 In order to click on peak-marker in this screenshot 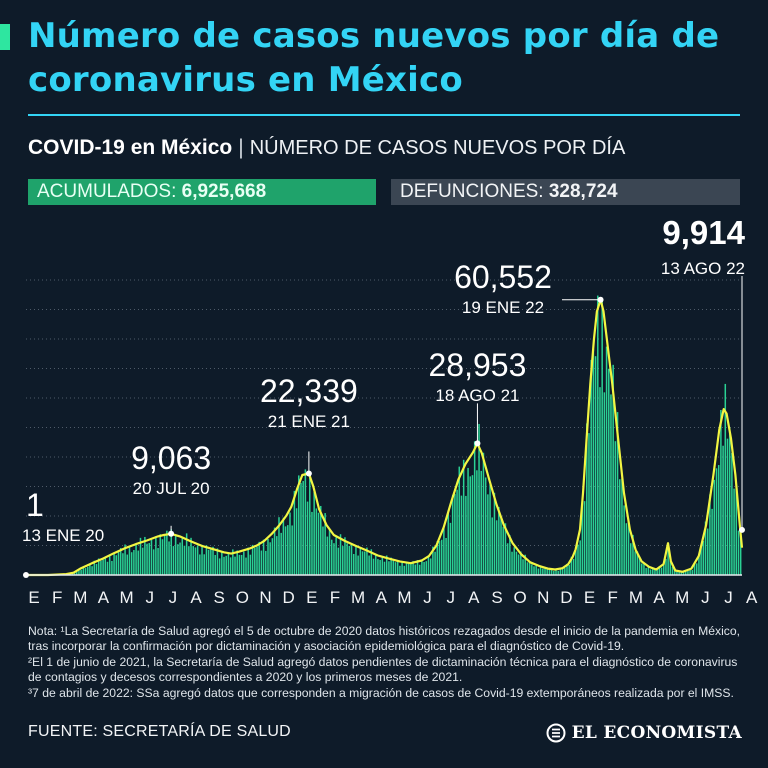, I will do `click(171, 533)`.